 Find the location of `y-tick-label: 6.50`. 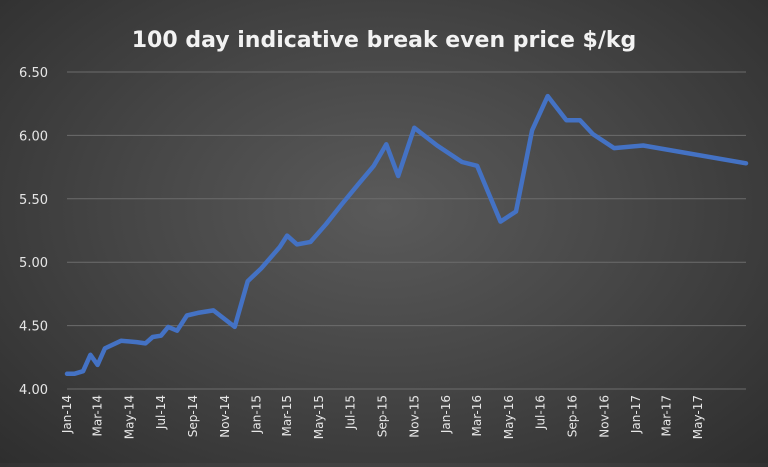

y-tick-label: 6.50 is located at coordinates (33, 73).